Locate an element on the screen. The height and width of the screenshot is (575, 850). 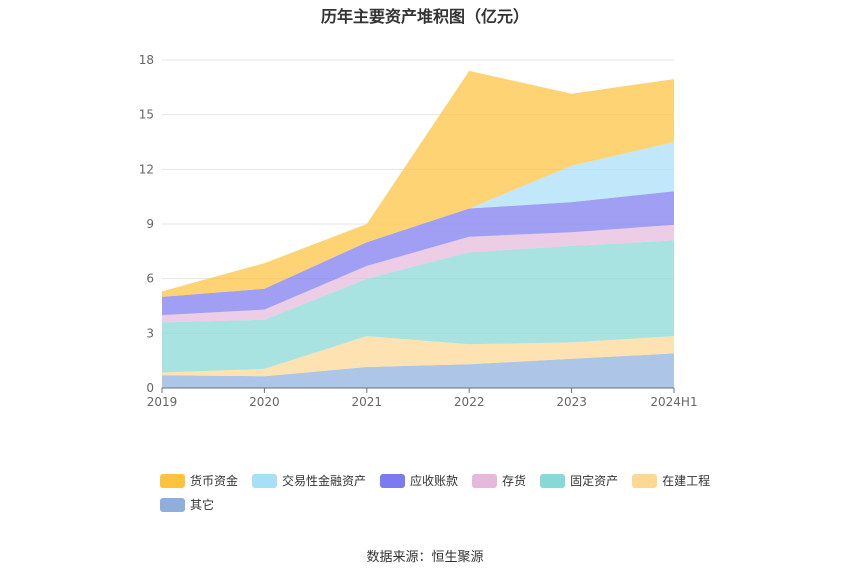
legend-item: 存货 is located at coordinates (499, 480).